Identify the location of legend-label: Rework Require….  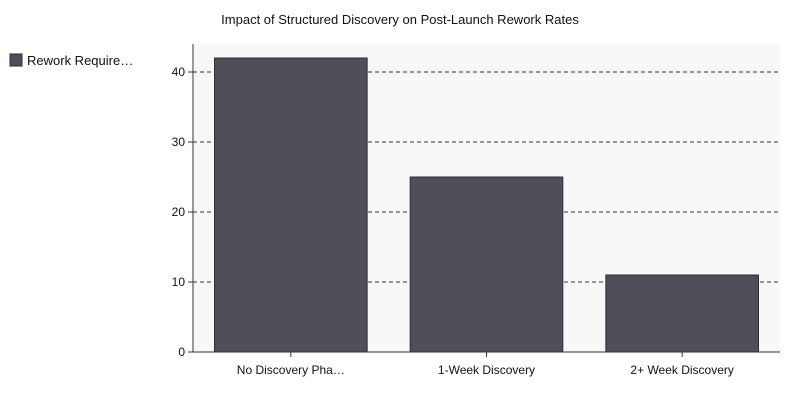
(80, 60).